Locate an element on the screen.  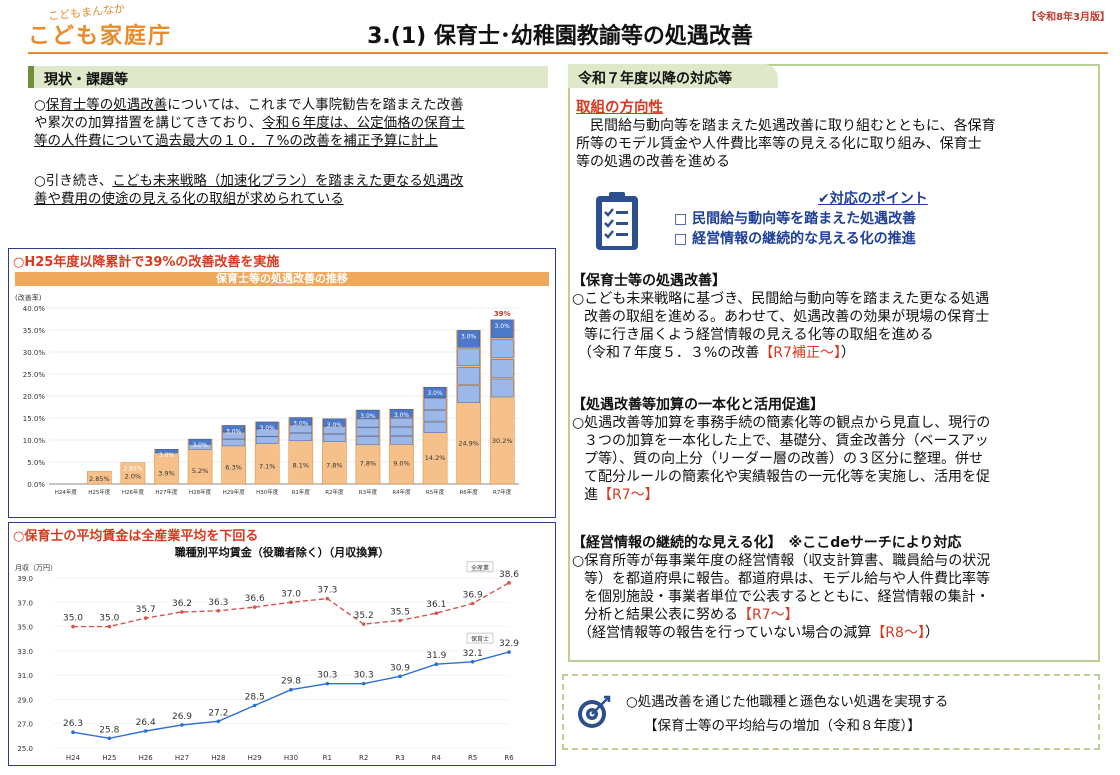
chart-banner: 保育士等の処遇改善の推移 is located at coordinates (282, 279).